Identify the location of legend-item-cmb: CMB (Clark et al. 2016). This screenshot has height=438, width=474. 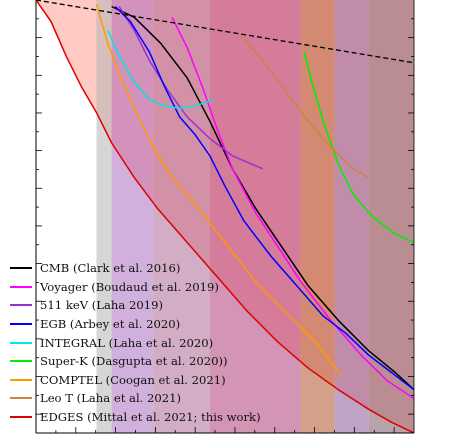
(145, 268).